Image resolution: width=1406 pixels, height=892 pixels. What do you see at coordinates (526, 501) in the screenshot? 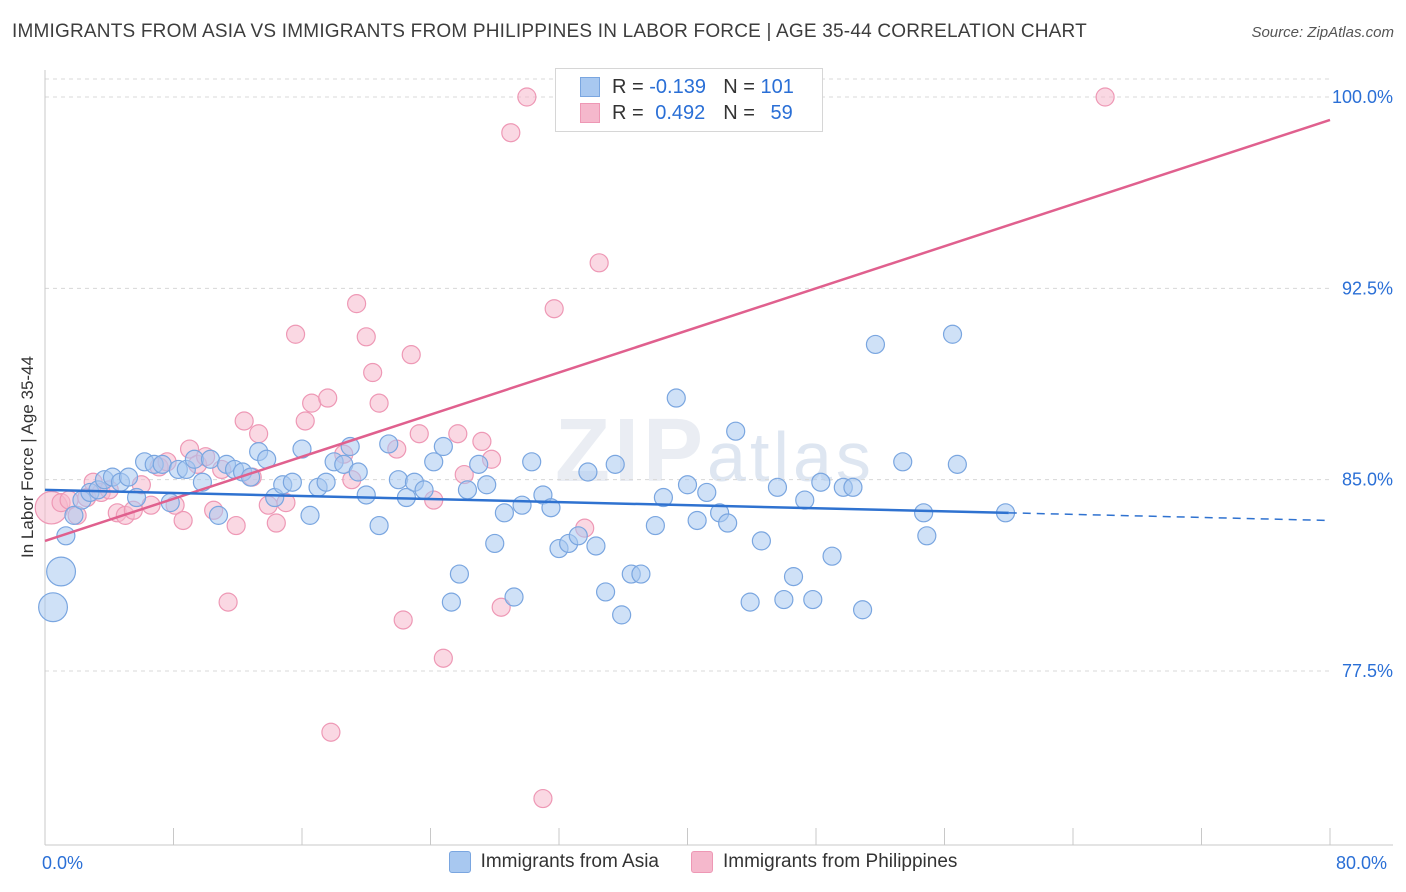
I see `trendline-asia` at bounding box center [526, 501].